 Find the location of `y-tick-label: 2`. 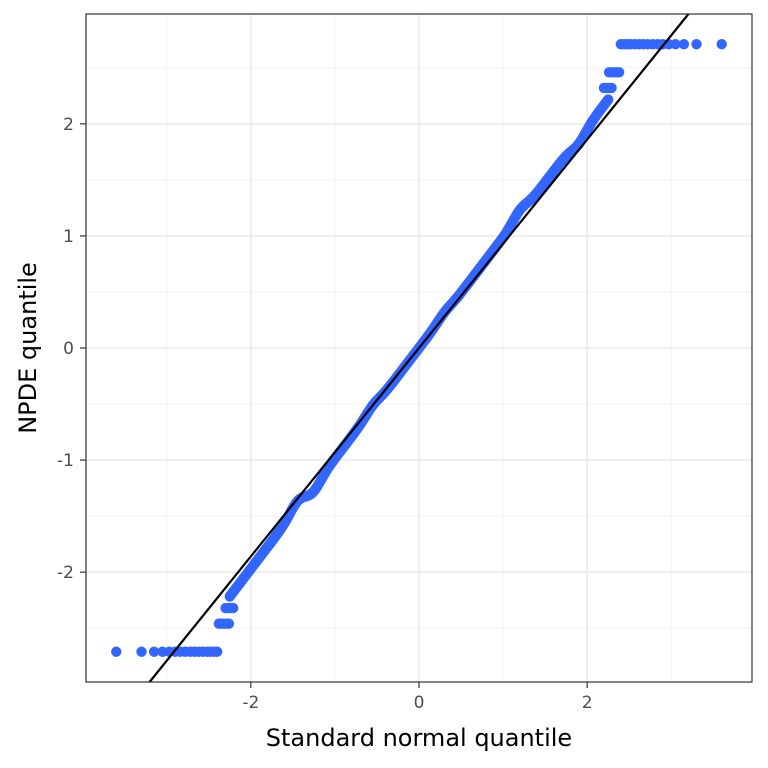

y-tick-label: 2 is located at coordinates (68, 125).